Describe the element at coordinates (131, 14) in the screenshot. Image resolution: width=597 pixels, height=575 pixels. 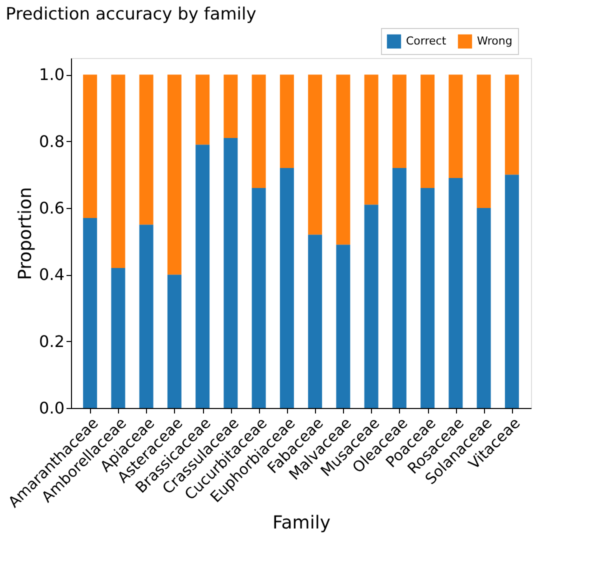
I see `chart-title: Prediction accuracy by family` at that location.